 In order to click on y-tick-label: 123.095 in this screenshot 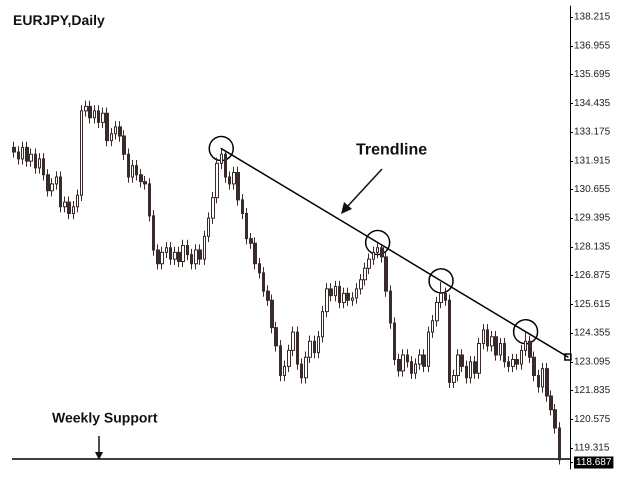, I will do `click(592, 362)`.